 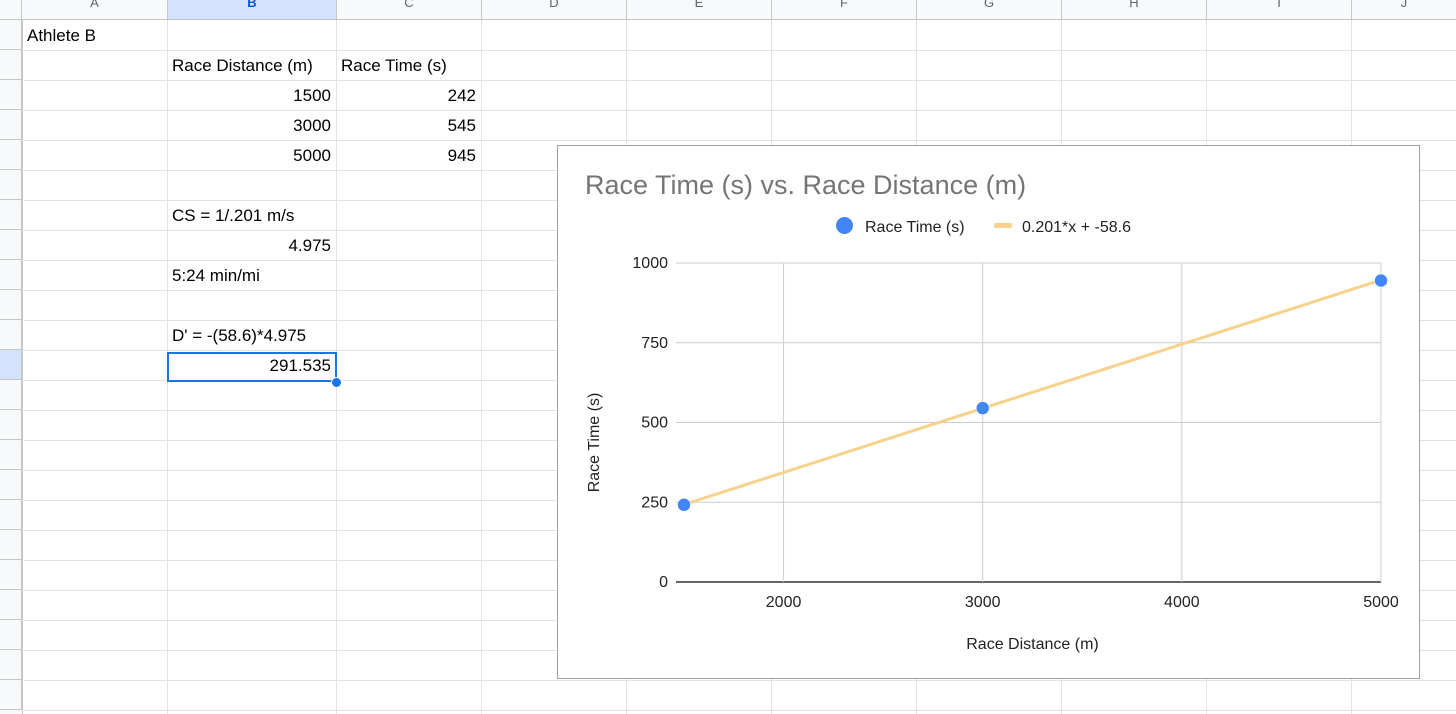 I want to click on cell-b4: 1500, so click(x=312, y=95).